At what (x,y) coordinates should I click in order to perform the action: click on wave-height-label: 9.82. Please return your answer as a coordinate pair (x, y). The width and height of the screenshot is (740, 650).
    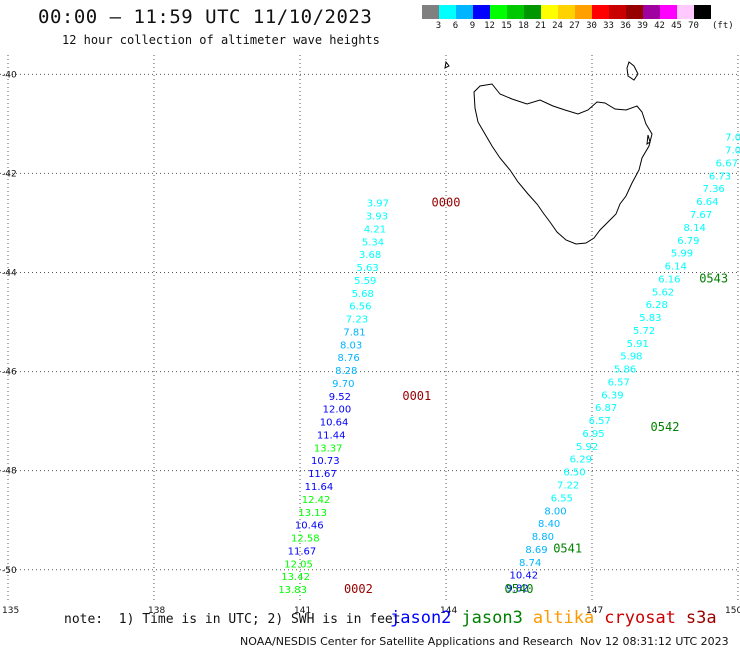
    Looking at the image, I should click on (517, 589).